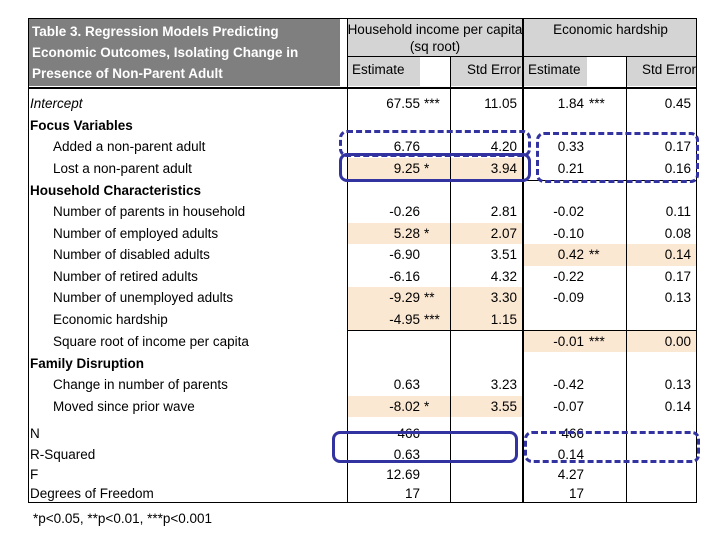 The image size is (720, 540). I want to click on subheader-hardship-estimate: Estimate, so click(555, 71).